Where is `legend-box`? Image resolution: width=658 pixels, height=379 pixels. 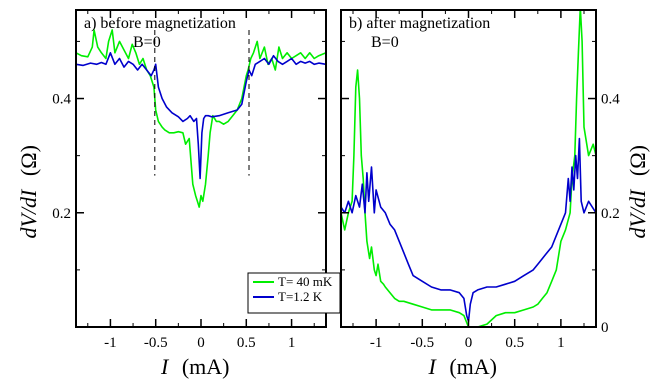
legend-box is located at coordinates (294, 293).